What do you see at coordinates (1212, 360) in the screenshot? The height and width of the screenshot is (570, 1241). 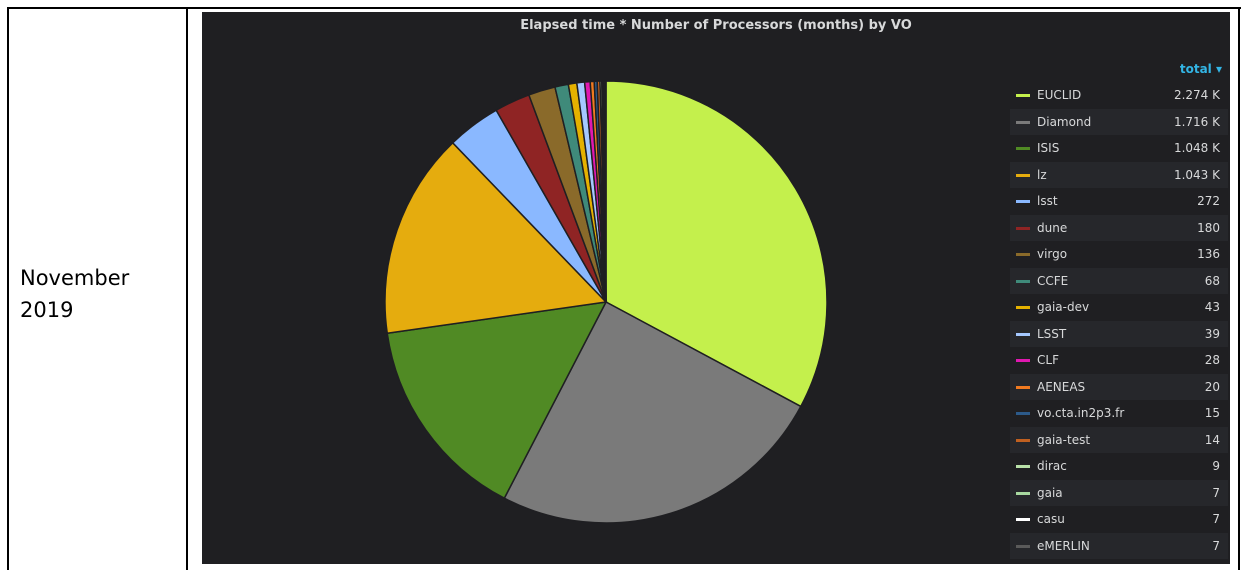 I see `legend-item-value: 28` at bounding box center [1212, 360].